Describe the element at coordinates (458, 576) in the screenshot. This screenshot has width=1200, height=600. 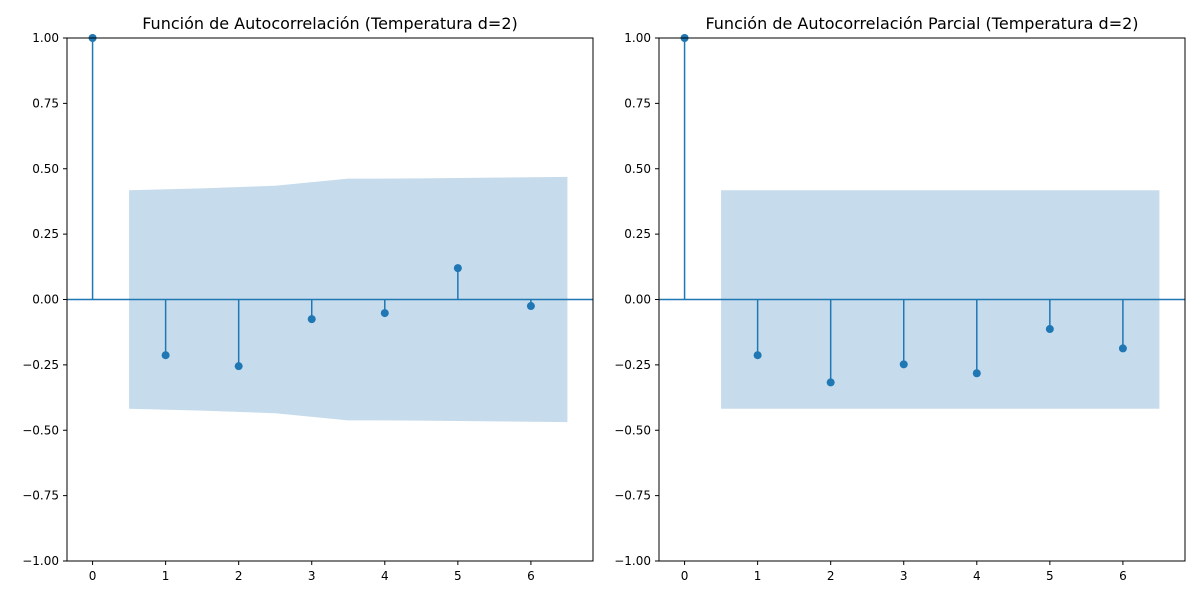
I see `acf-xtick-label: 5` at that location.